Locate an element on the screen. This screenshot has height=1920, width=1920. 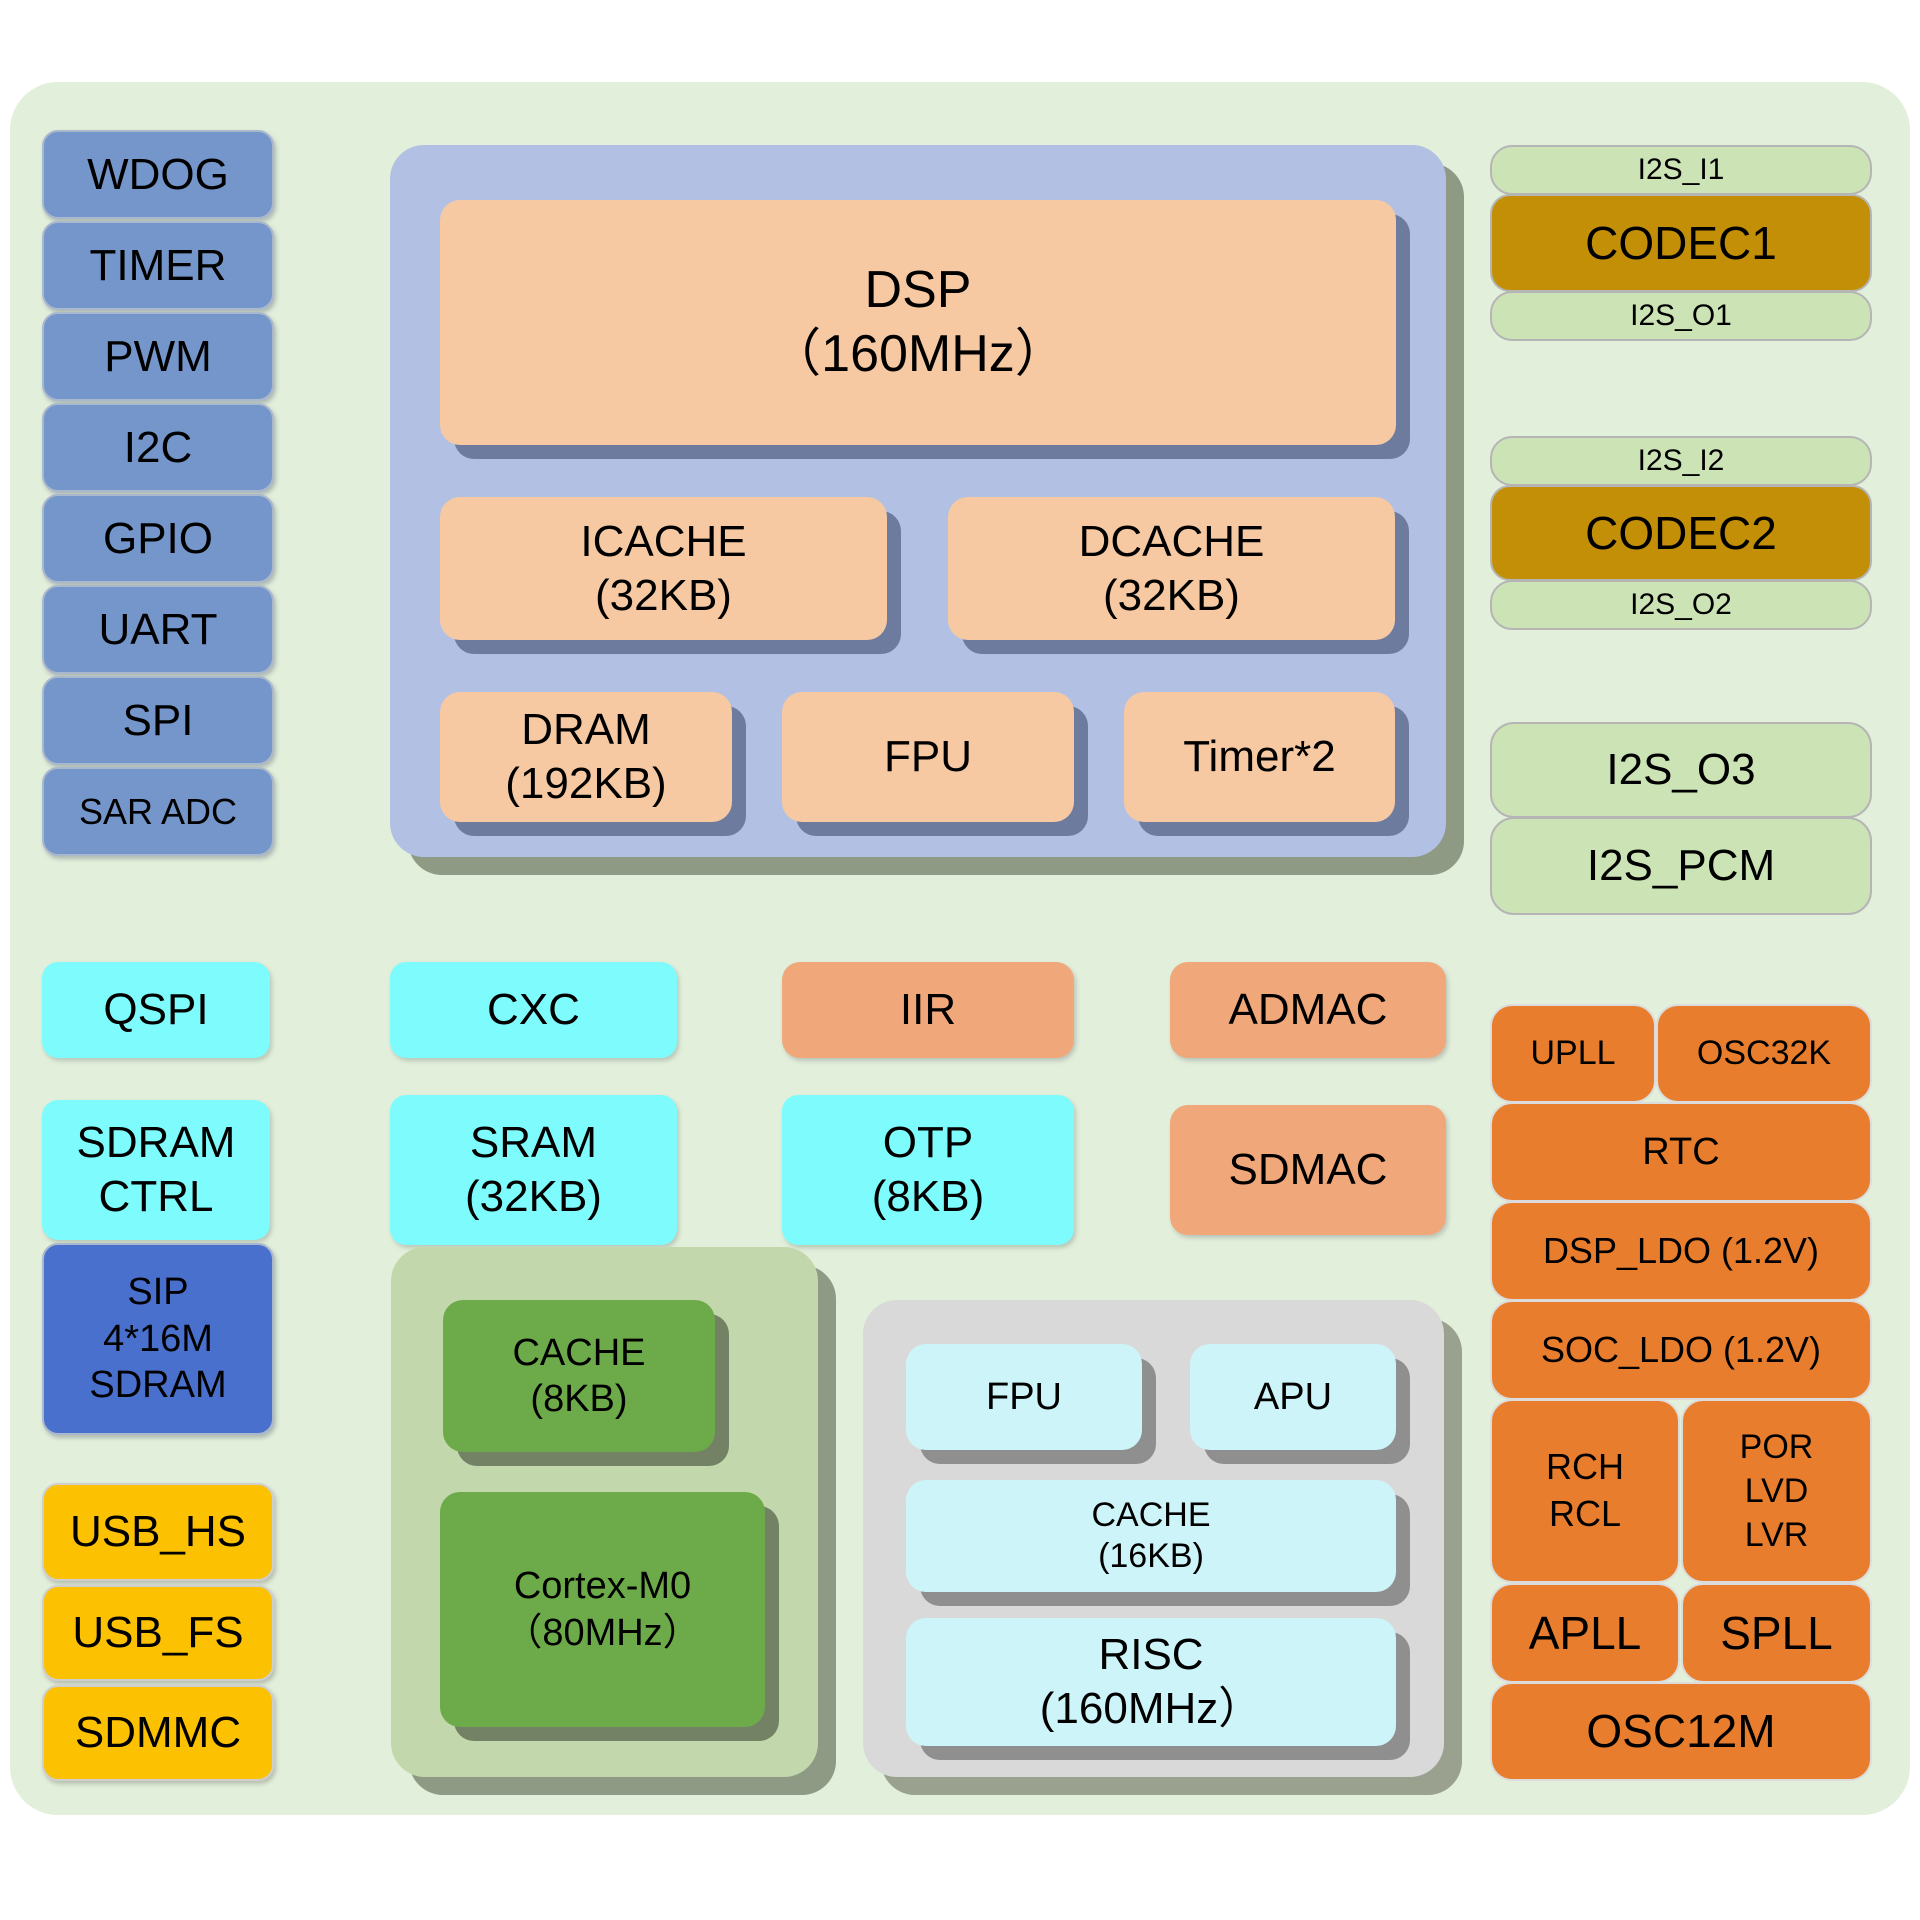
block-rtc: RTC is located at coordinates (1681, 1152).